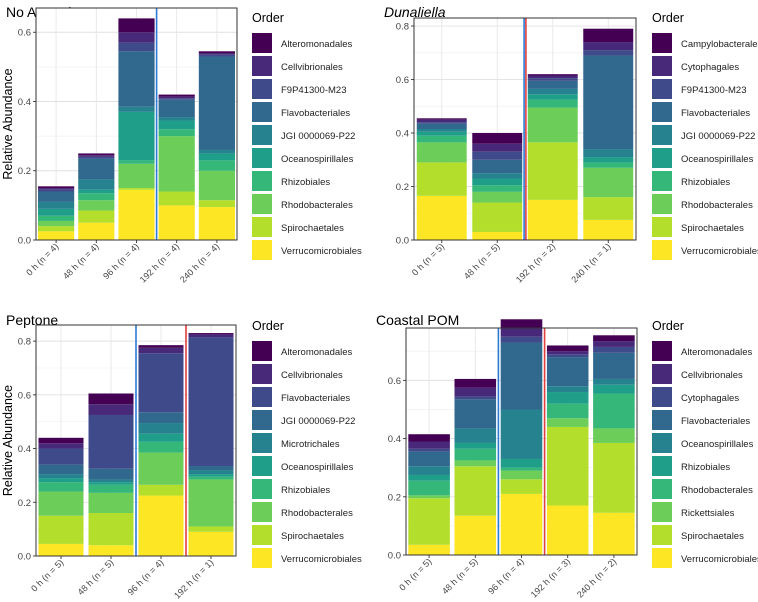  Describe the element at coordinates (460, 576) in the screenshot. I see `x-tick-label: 48 h (n = 5)` at that location.